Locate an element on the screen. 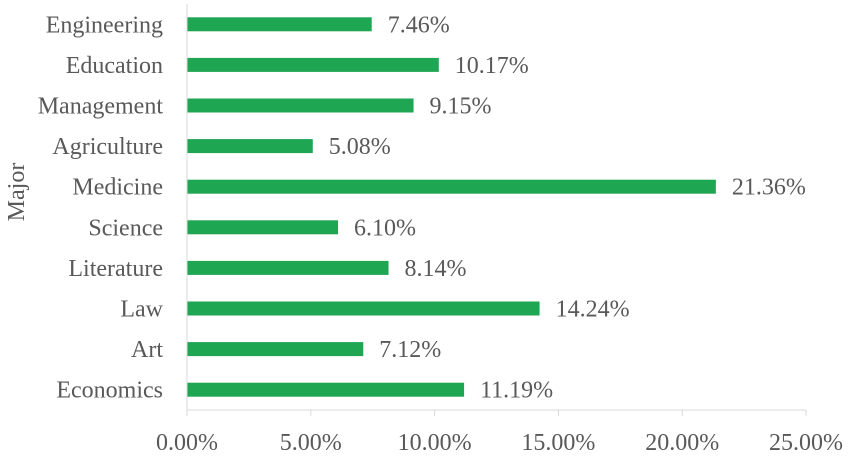  bar-law is located at coordinates (363, 308).